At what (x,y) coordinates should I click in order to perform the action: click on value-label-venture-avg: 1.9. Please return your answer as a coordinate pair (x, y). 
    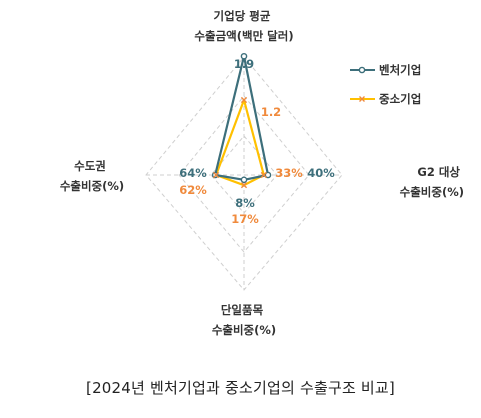
    Looking at the image, I should click on (244, 64).